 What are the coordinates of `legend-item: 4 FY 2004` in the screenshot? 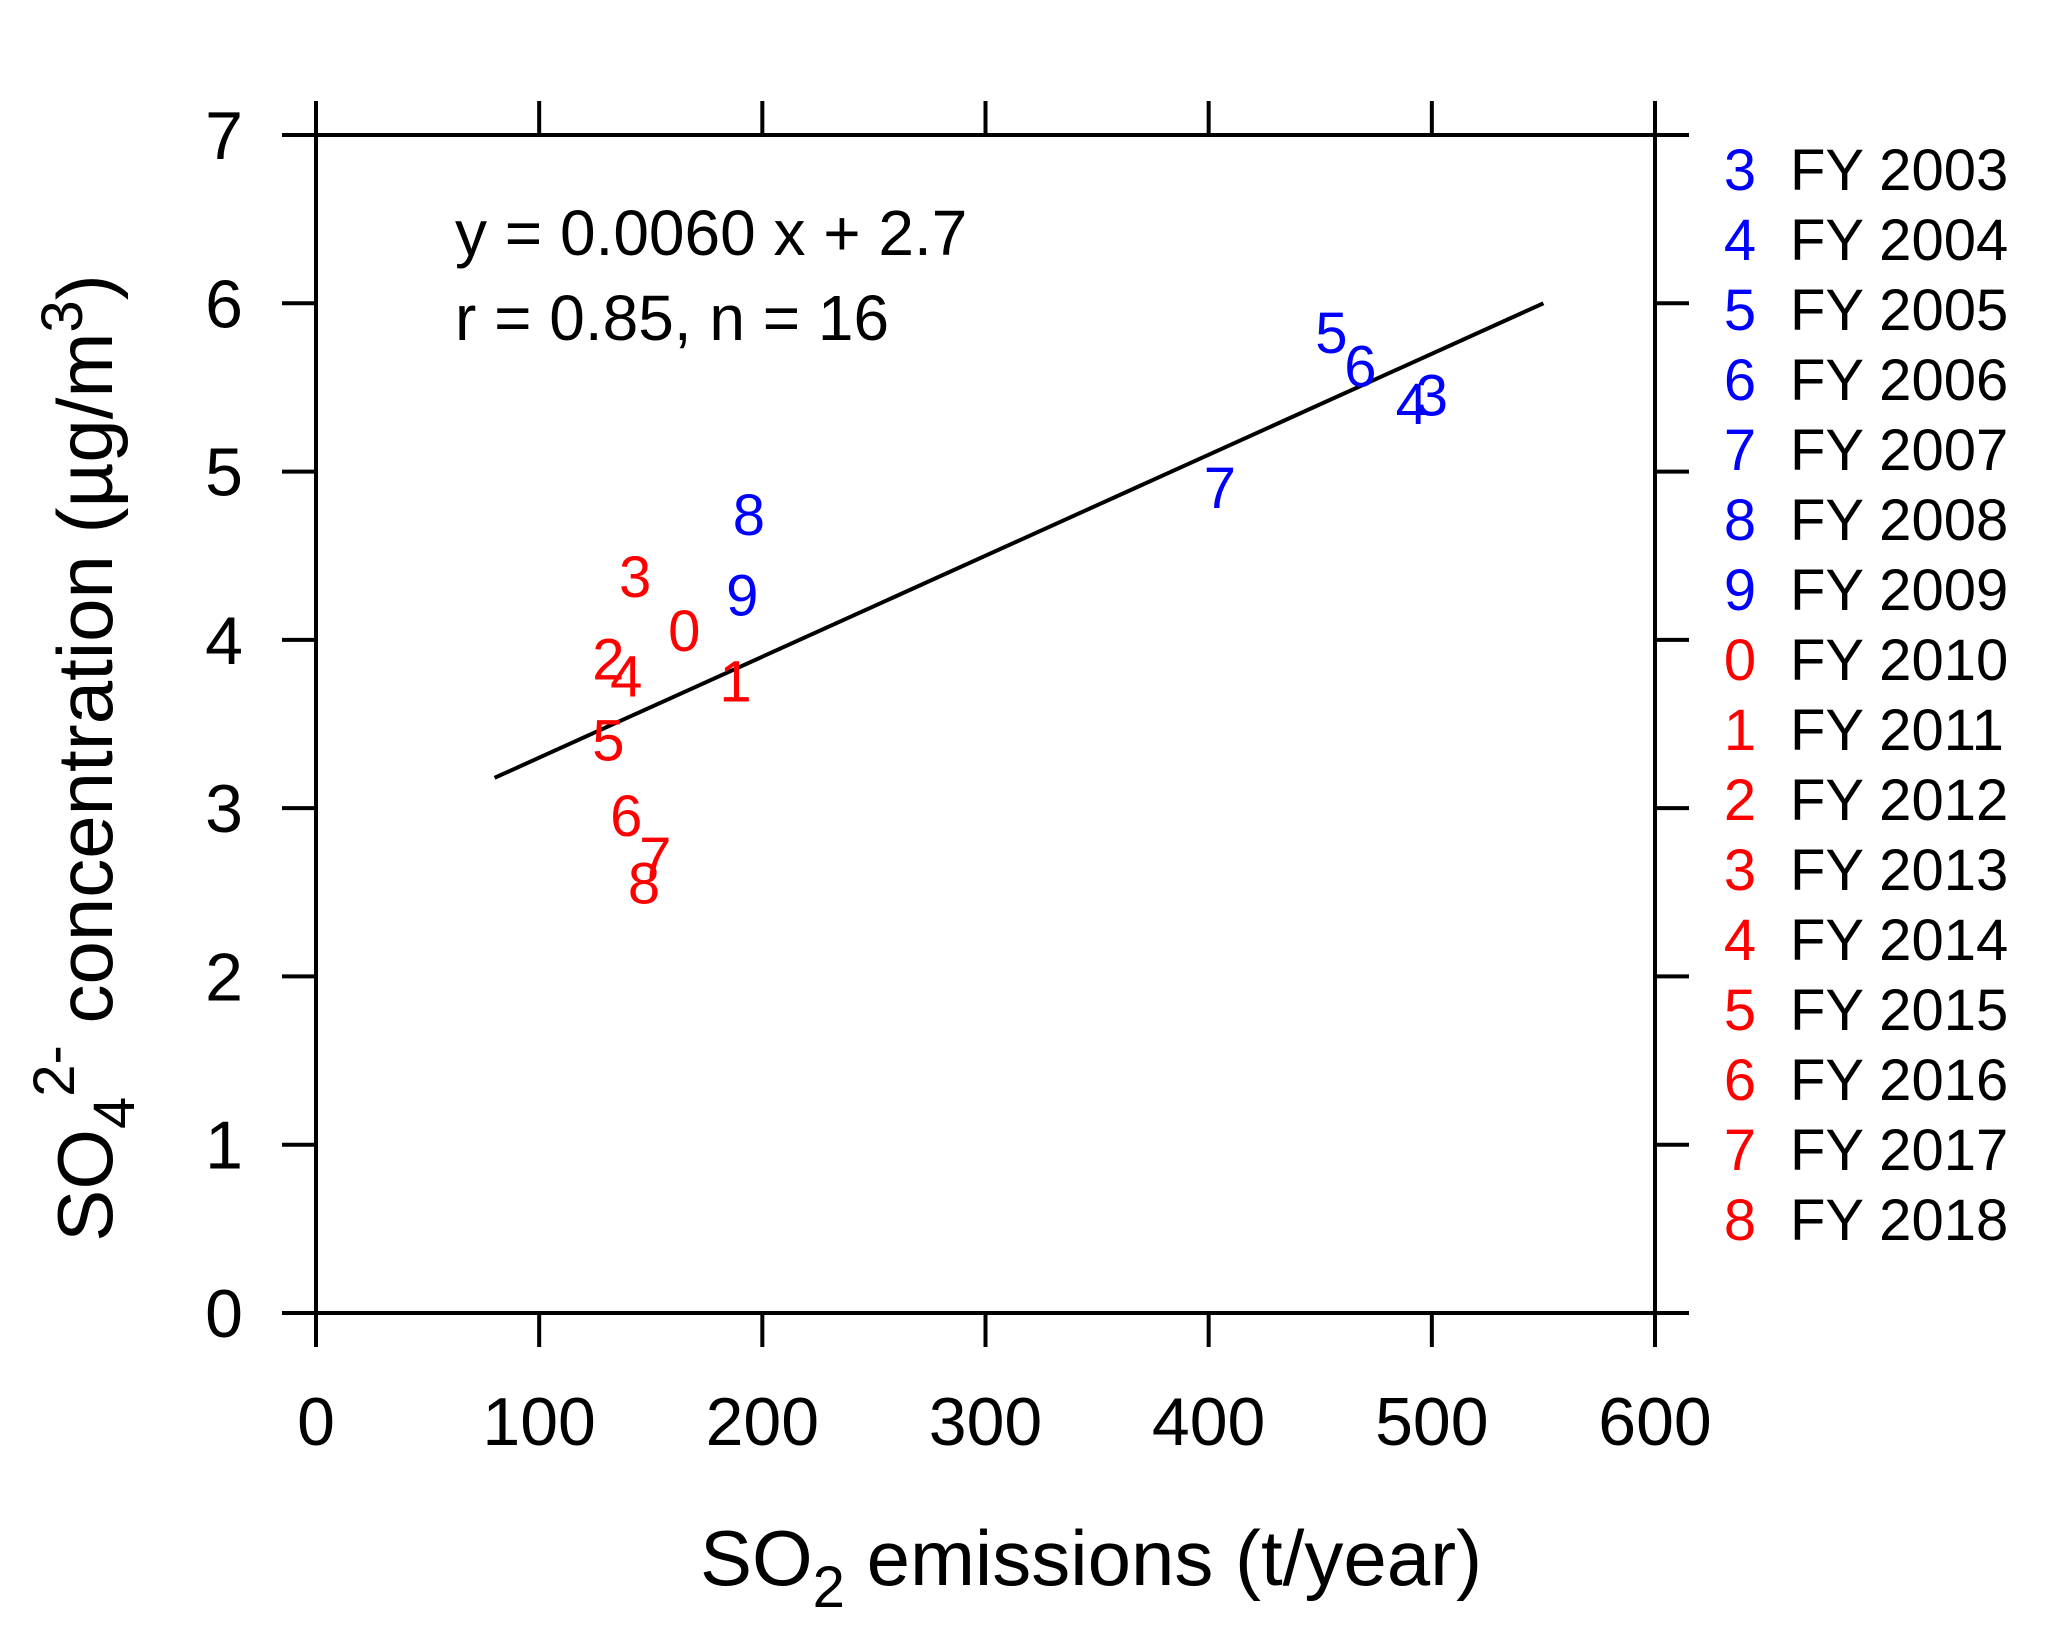 It's located at (1866, 240).